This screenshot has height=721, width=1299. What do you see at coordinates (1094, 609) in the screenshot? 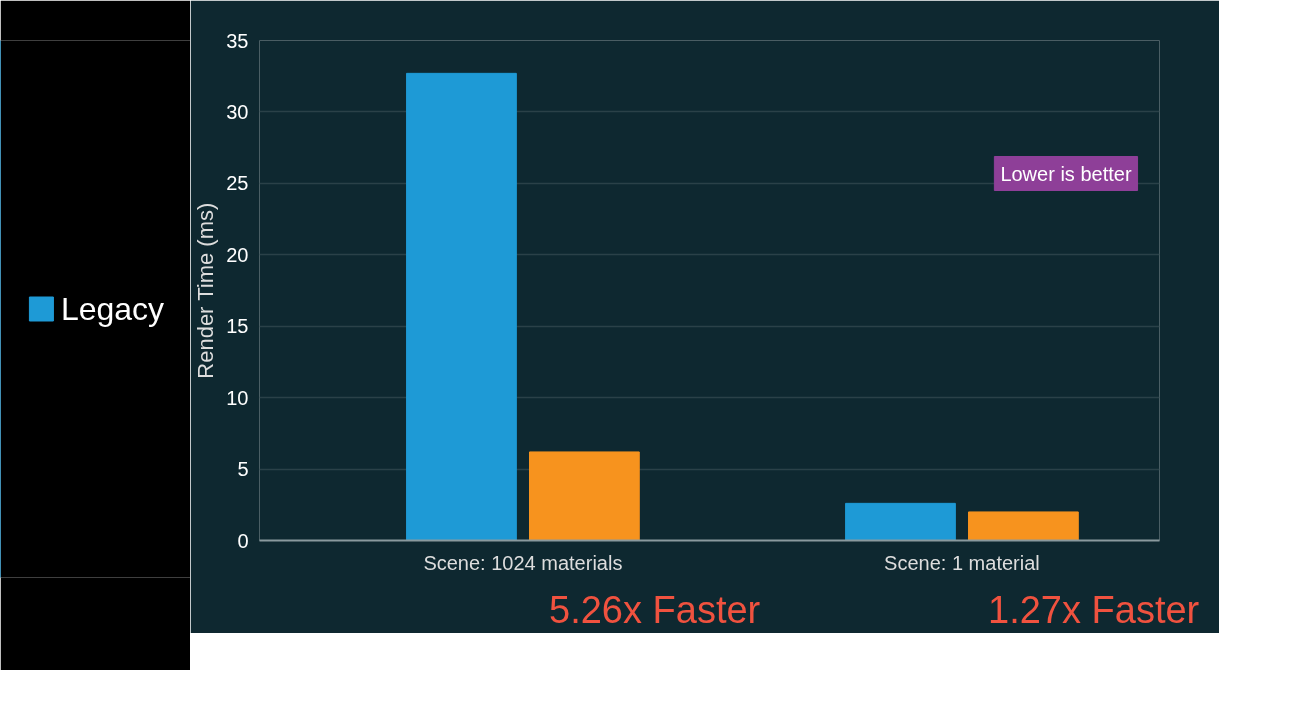
I see `text: 1.27x Faster` at bounding box center [1094, 609].